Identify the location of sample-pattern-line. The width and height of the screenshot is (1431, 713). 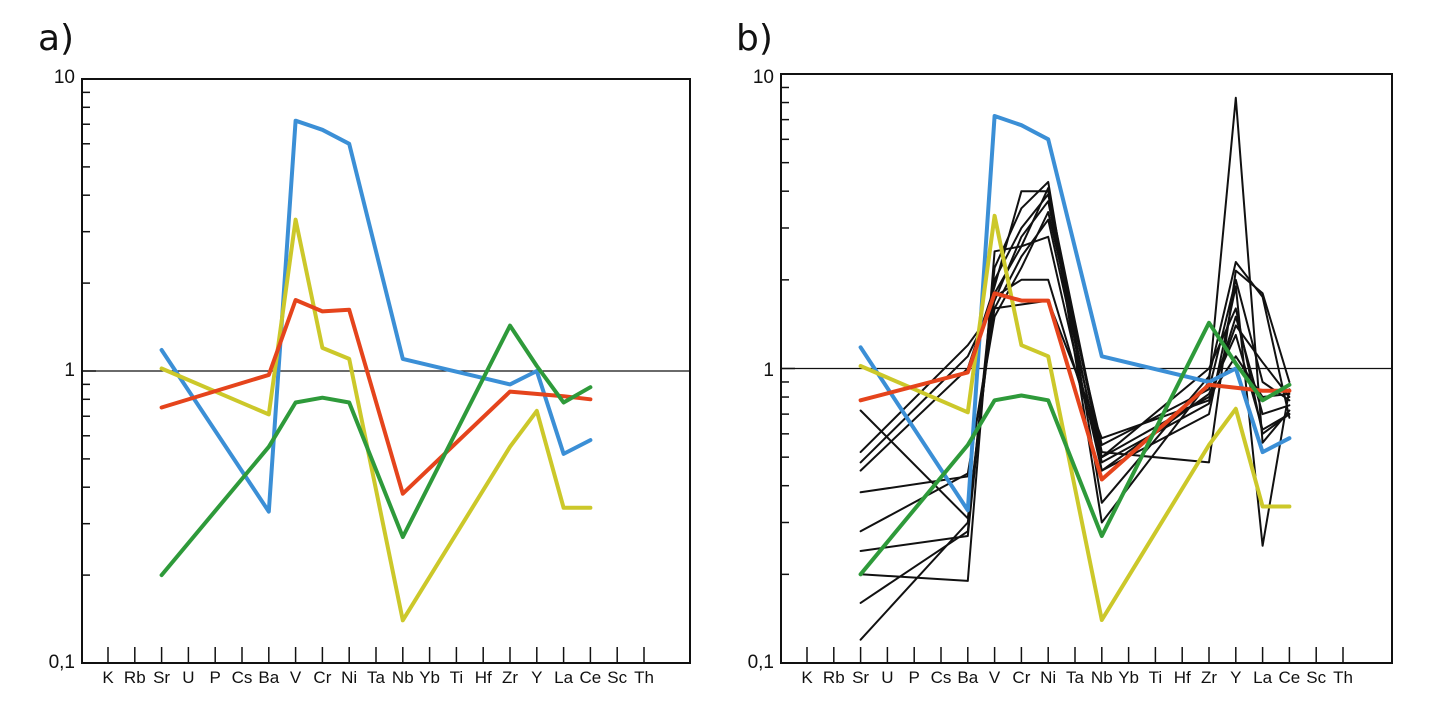
(1075, 399).